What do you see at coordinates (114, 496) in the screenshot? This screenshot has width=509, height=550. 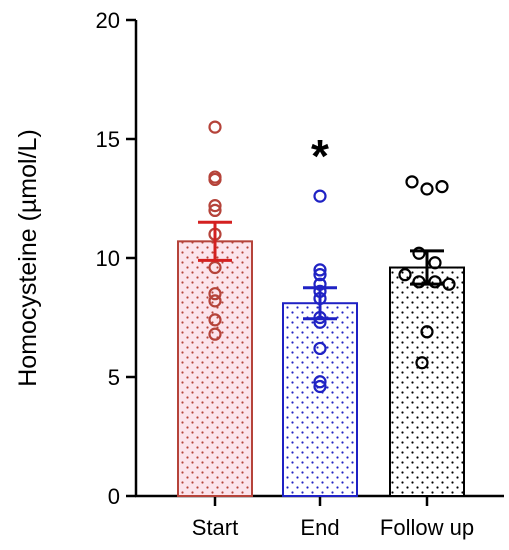 I see `y-tick-label: 0` at bounding box center [114, 496].